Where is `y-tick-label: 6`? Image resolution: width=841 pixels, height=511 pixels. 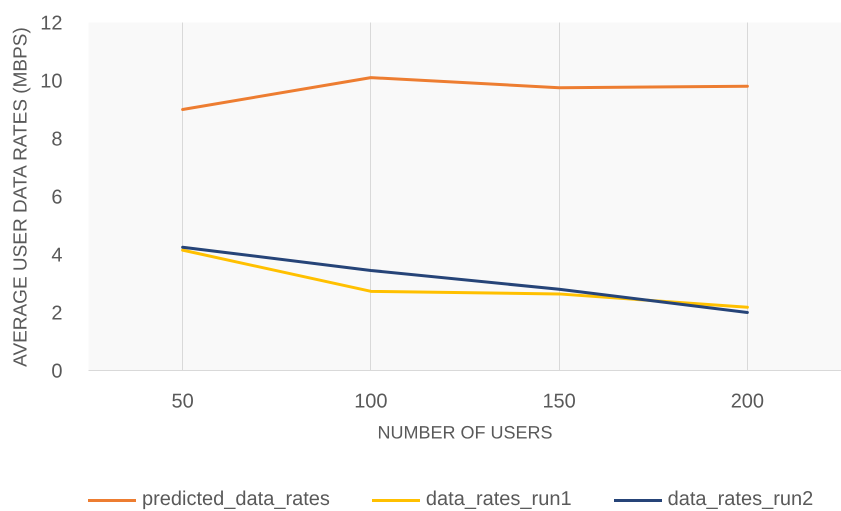
y-tick-label: 6 is located at coordinates (56, 197).